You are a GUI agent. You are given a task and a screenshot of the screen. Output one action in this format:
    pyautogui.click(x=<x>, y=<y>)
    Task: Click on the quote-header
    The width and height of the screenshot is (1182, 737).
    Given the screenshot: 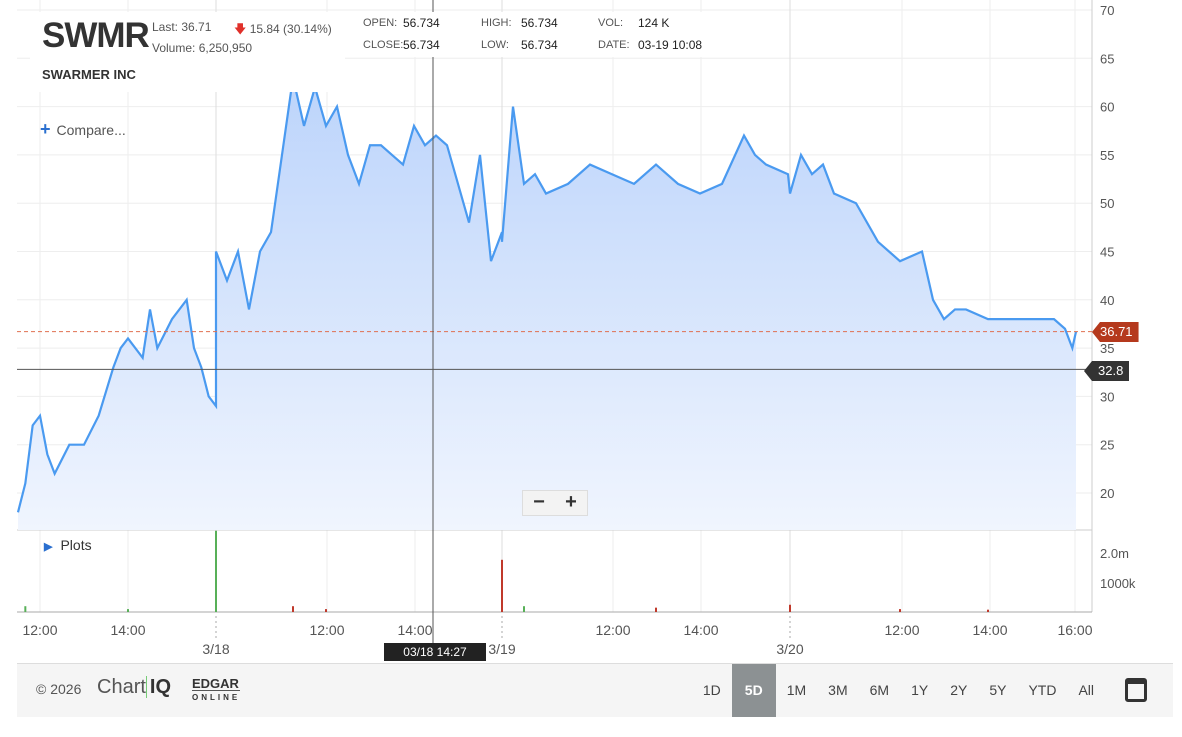 What is the action you would take?
    pyautogui.click(x=187, y=52)
    